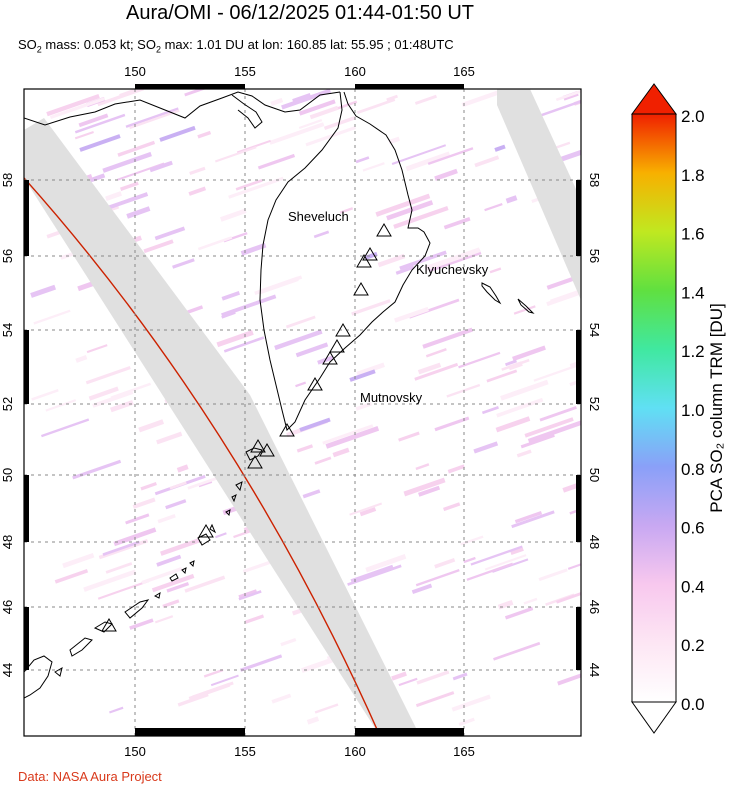 This screenshot has height=800, width=735. Describe the element at coordinates (7, 330) in the screenshot. I see `lat-tick-left: 54` at that location.